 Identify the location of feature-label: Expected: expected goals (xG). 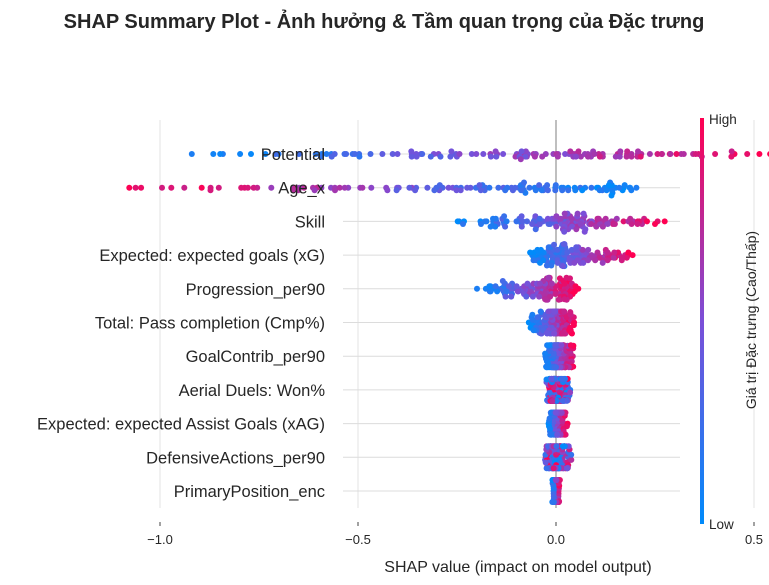
(212, 256).